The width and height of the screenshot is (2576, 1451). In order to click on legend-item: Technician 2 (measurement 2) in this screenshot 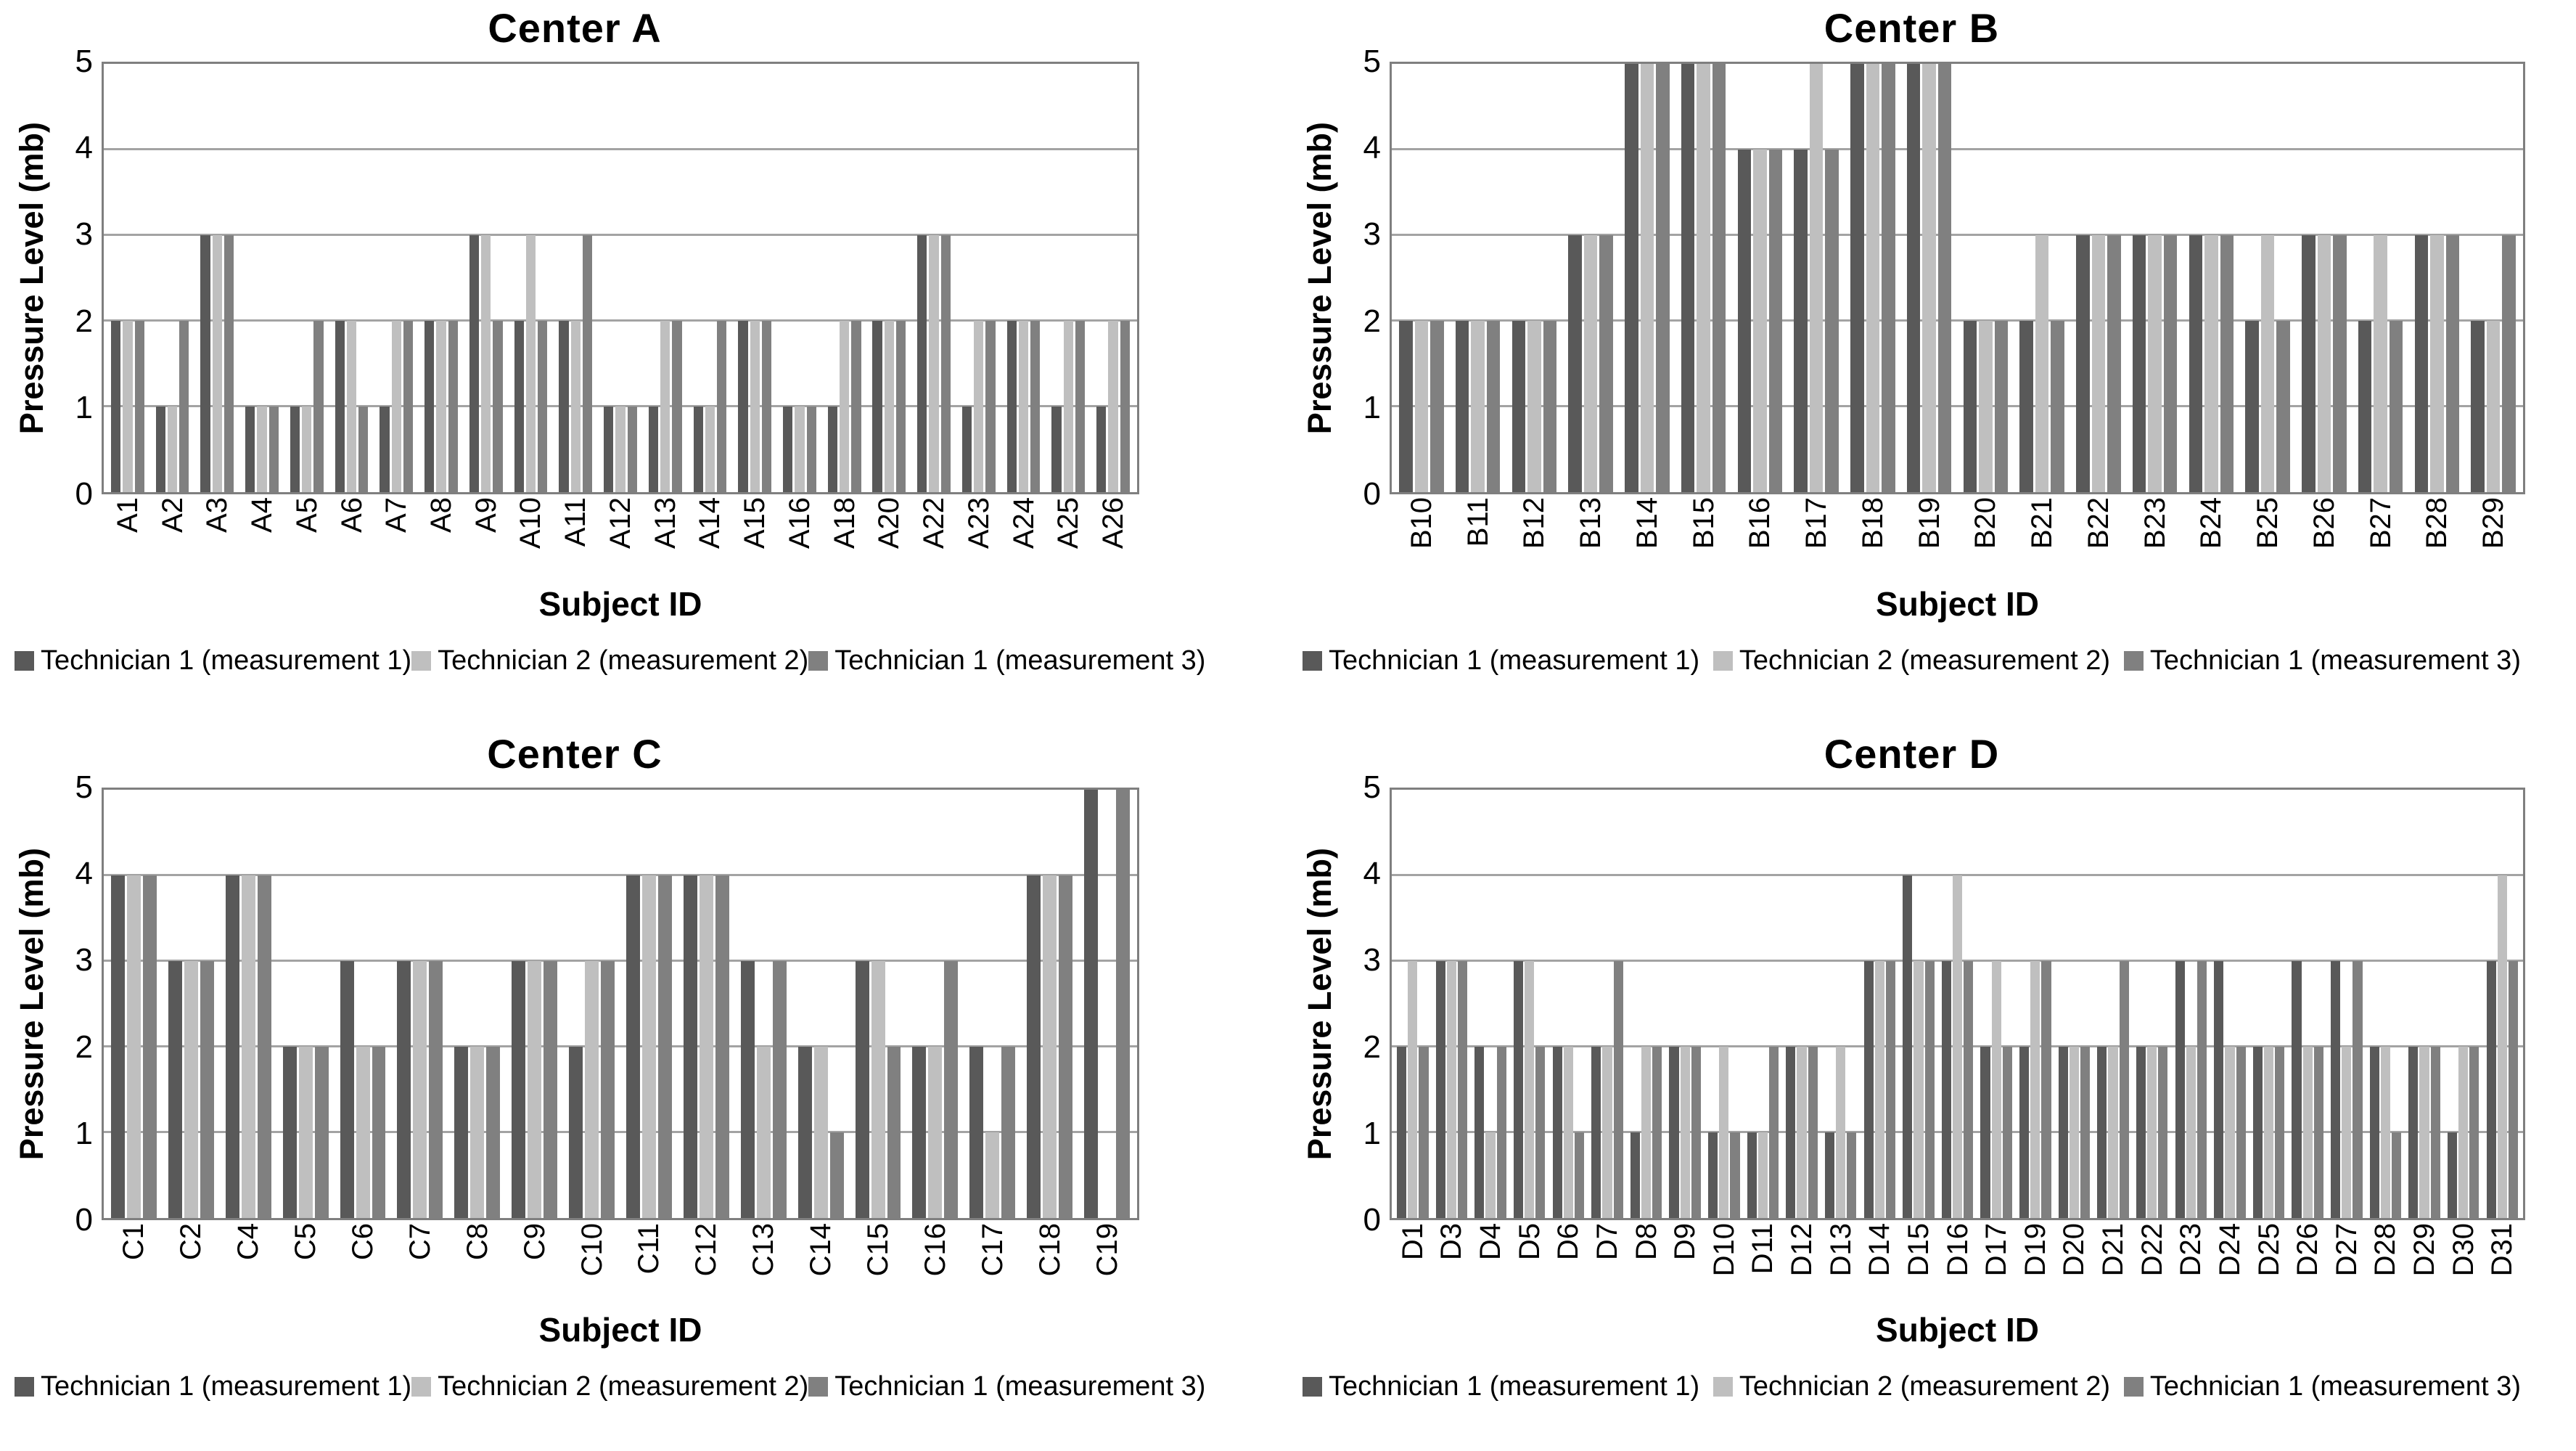, I will do `click(609, 1386)`.